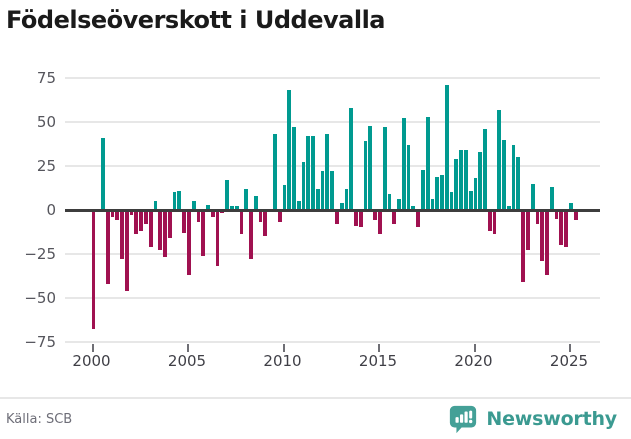 The height and width of the screenshot is (439, 631). Describe the element at coordinates (40, 254) in the screenshot. I see `y-axis-tick-label: −25` at that location.